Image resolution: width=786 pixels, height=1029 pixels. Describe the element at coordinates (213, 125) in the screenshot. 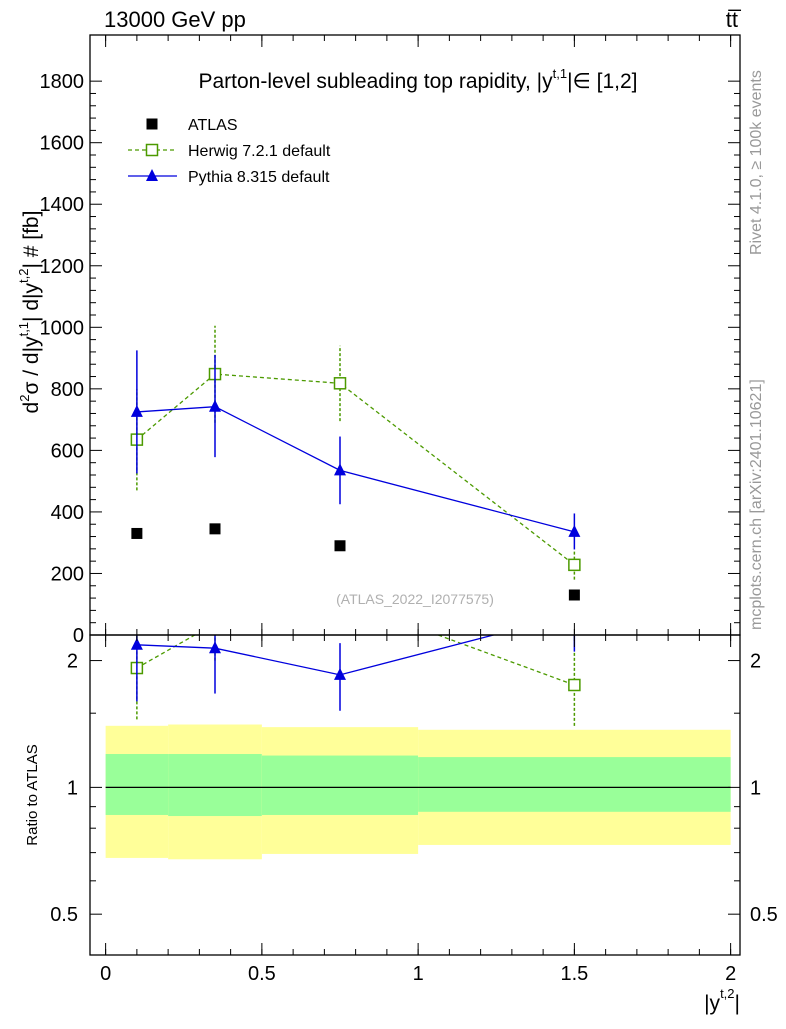

I see `legend-label-0: ATLAS` at that location.